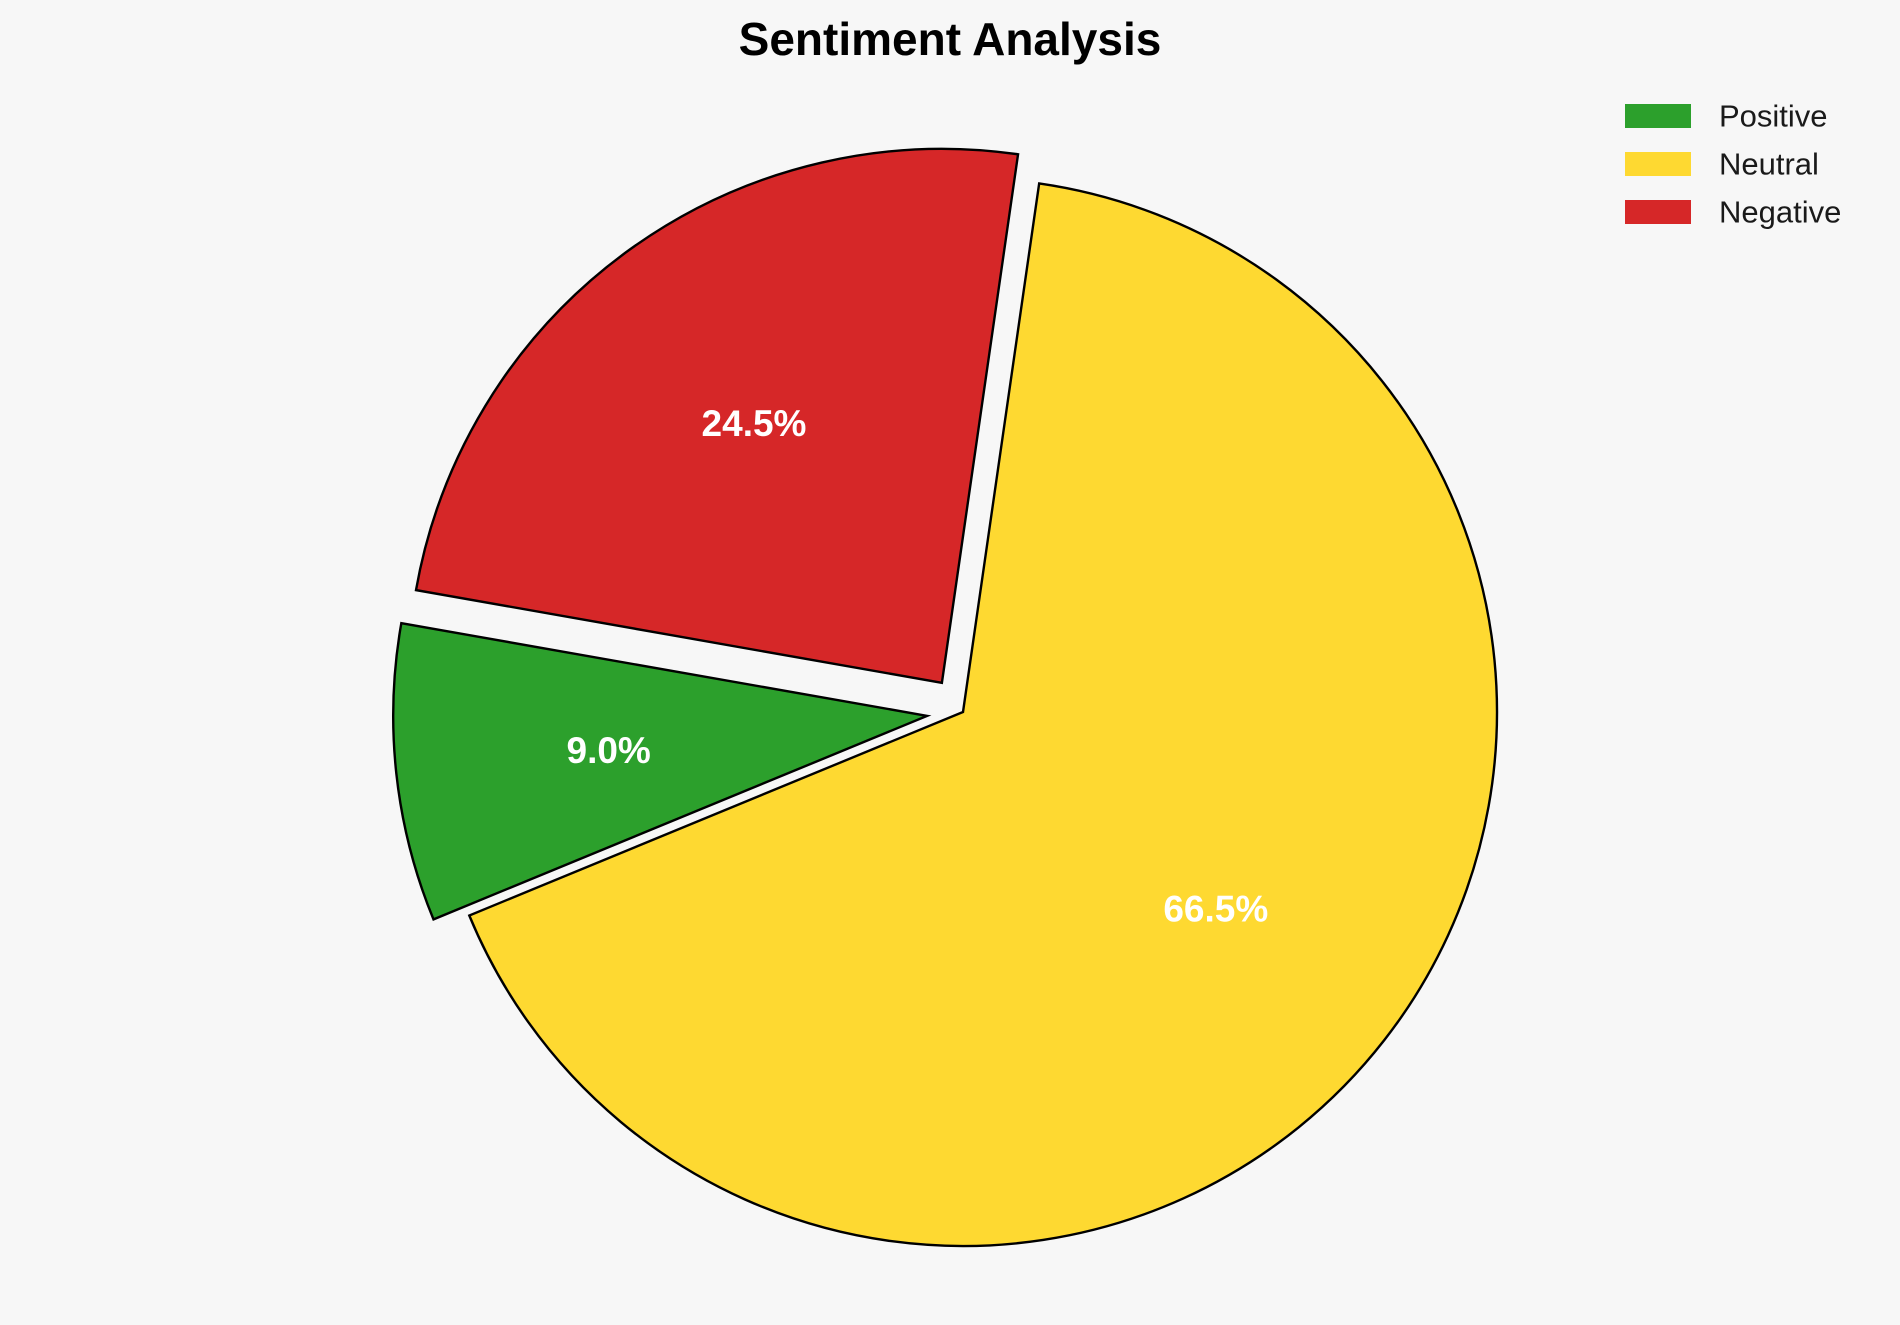  I want to click on slice-label-positive: 9.0%, so click(609, 750).